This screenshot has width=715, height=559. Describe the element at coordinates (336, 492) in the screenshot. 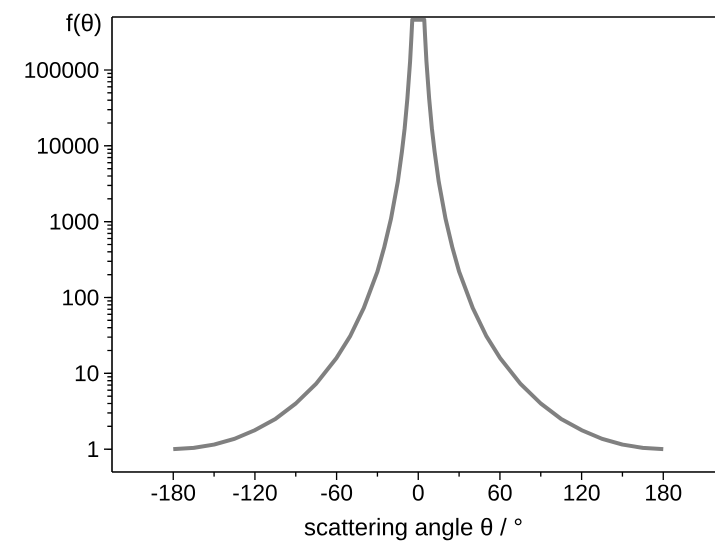

I see `x-tick-label: -60` at that location.